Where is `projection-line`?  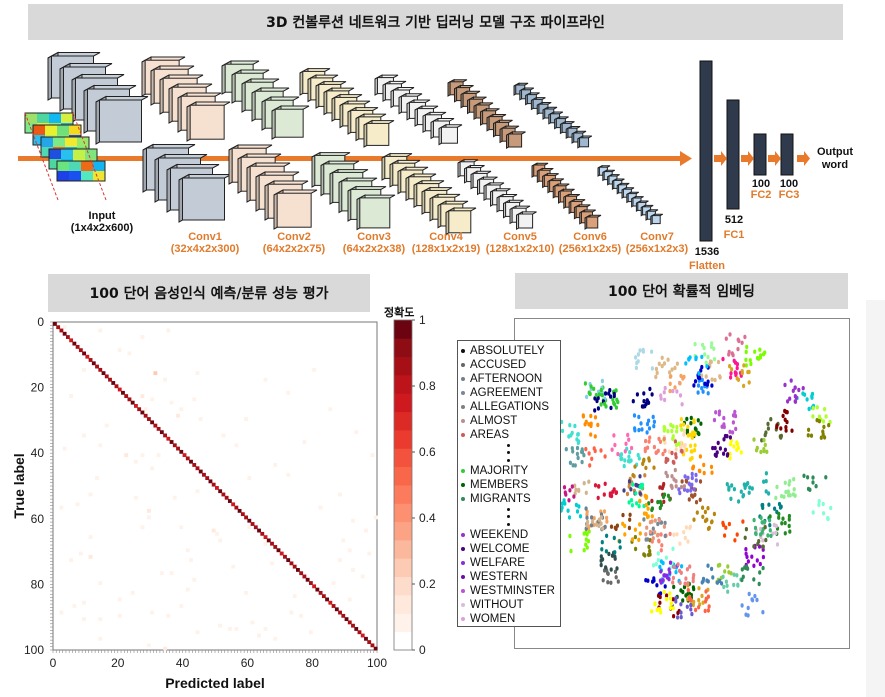
projection-line is located at coordinates (41, 156).